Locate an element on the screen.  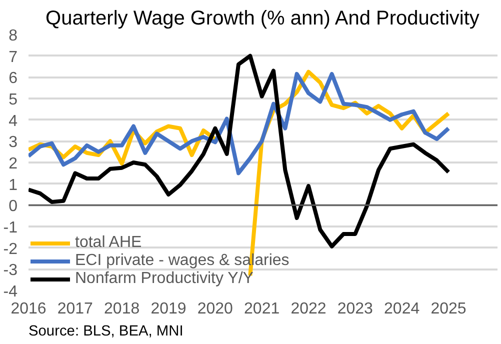
y-tick-label: 8 is located at coordinates (13, 36).